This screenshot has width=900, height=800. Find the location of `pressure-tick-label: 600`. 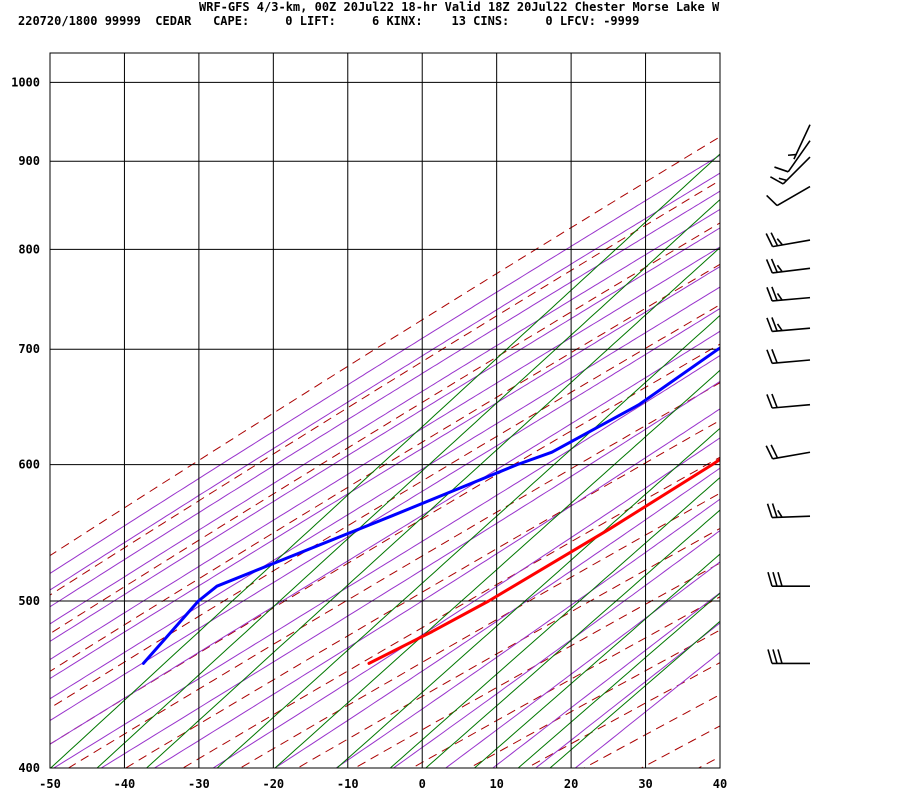

pressure-tick-label: 600 is located at coordinates (29, 465).